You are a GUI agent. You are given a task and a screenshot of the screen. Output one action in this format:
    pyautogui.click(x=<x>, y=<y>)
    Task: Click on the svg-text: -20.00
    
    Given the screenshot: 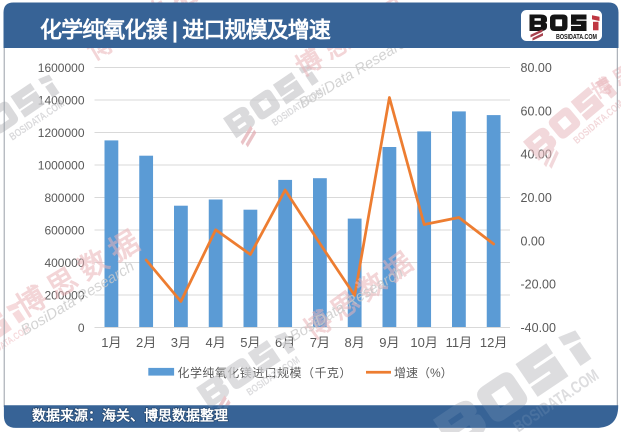 What is the action you would take?
    pyautogui.click(x=538, y=285)
    